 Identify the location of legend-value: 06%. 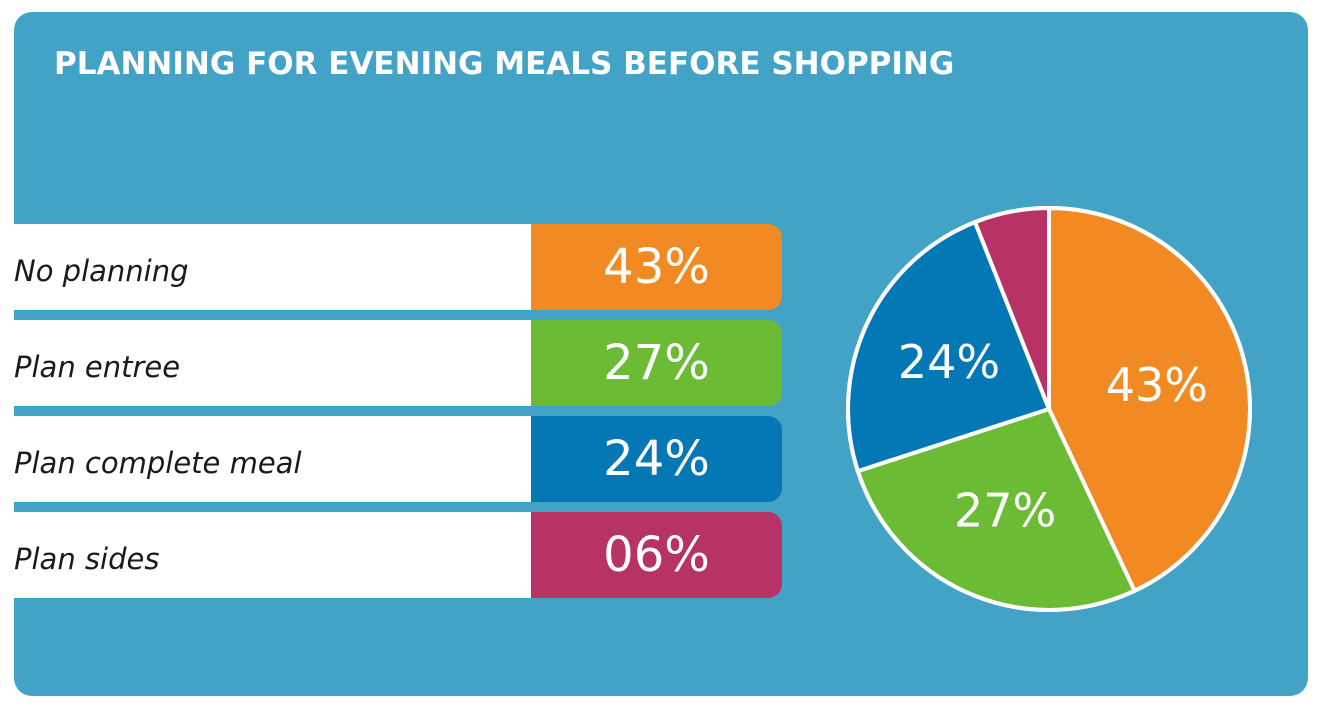
(656, 555).